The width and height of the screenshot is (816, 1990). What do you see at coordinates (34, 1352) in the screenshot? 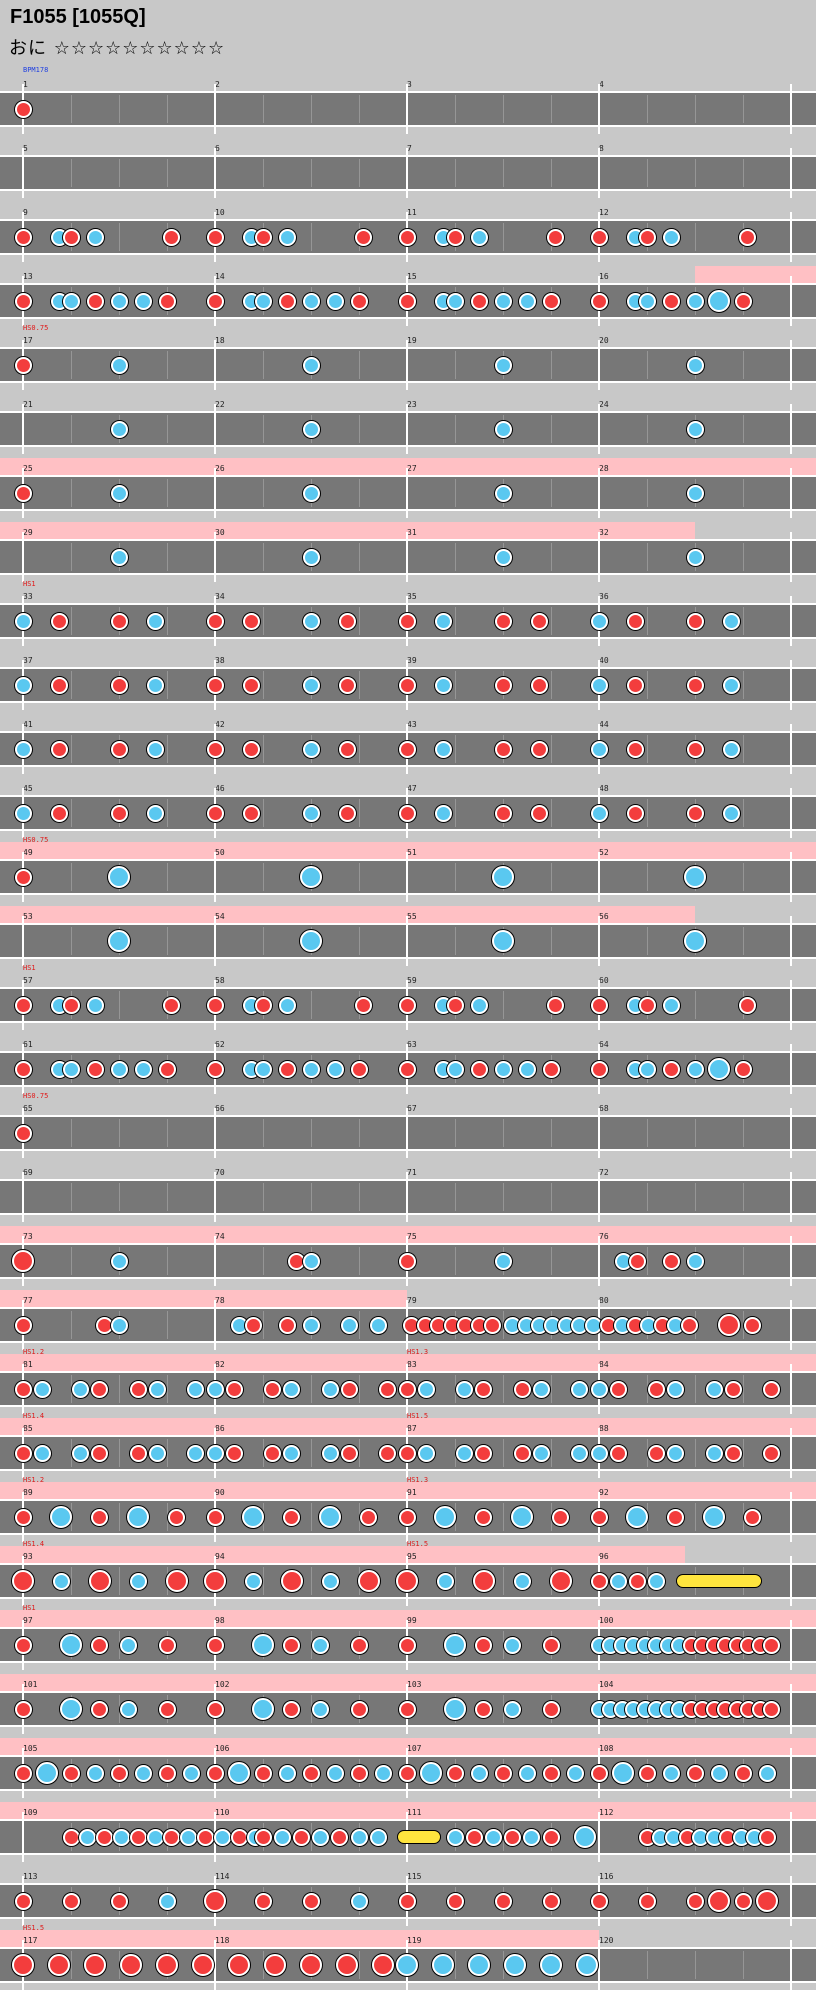
I see `chart-annotation: HS1.2` at bounding box center [34, 1352].